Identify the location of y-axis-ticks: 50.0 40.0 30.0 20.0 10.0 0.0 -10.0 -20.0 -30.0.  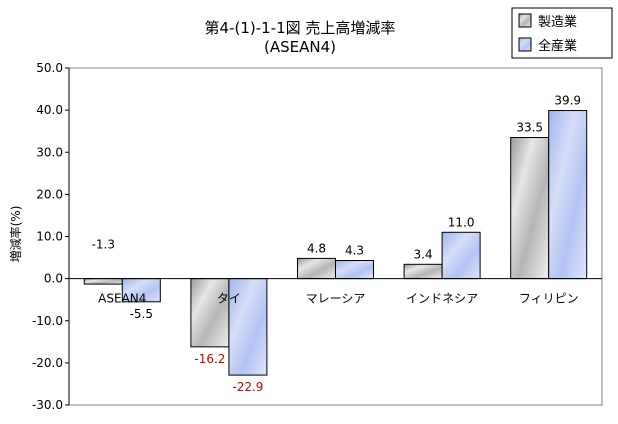
(50, 236).